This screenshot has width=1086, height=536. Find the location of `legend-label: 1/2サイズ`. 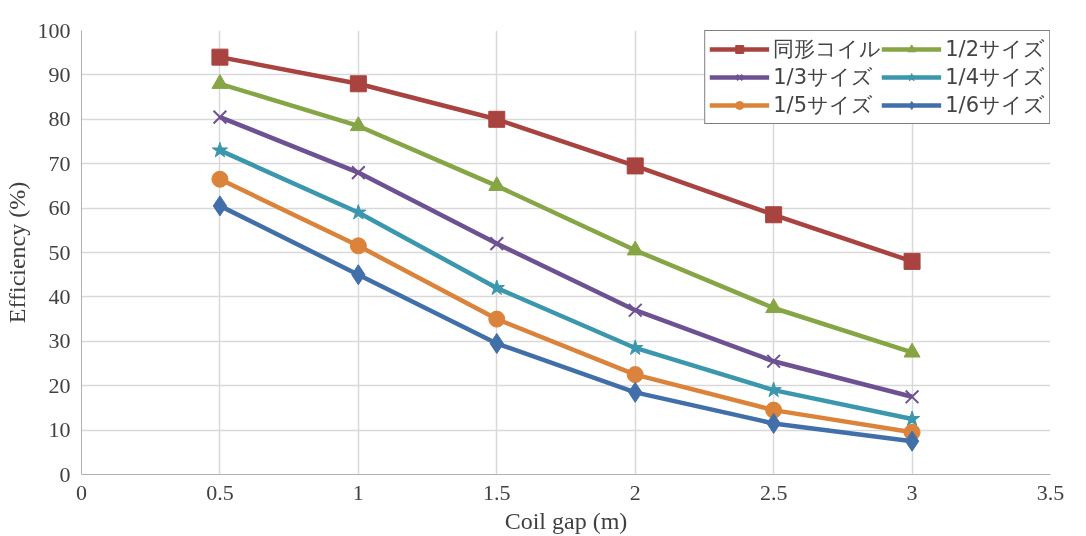

legend-label: 1/2サイズ is located at coordinates (995, 49).